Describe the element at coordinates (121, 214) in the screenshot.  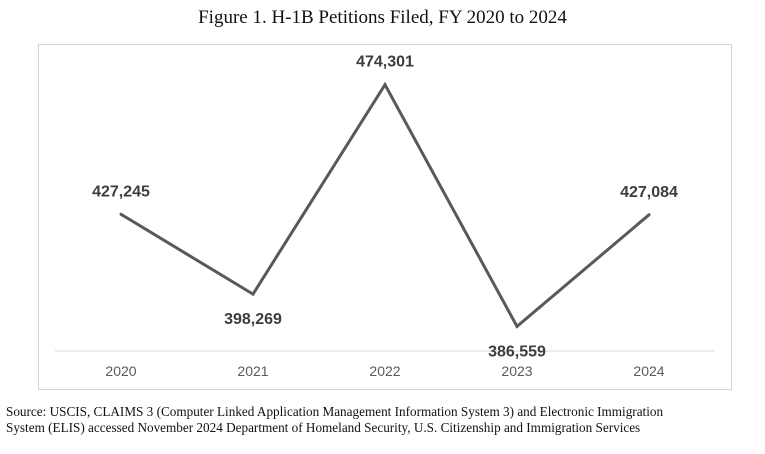
I see `data-point-2020` at that location.